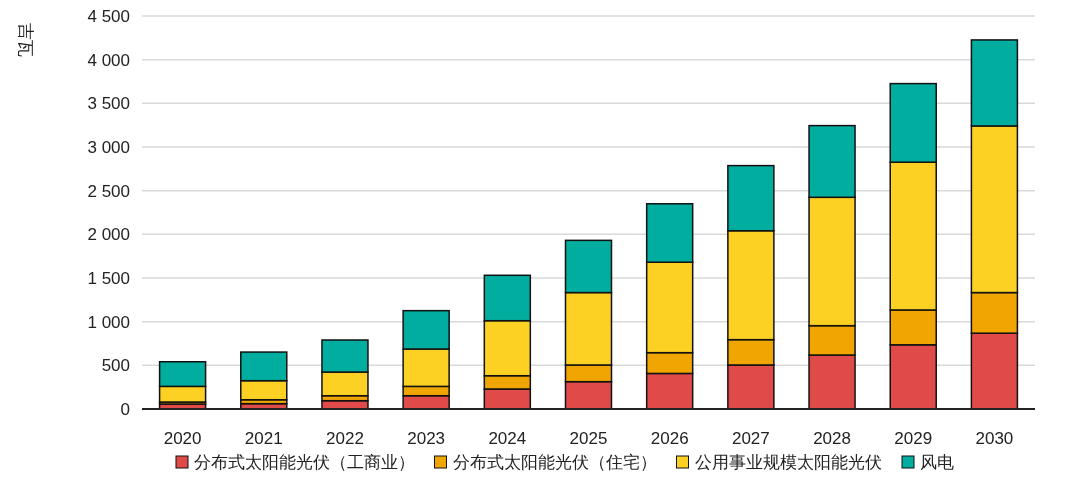  What do you see at coordinates (108, 278) in the screenshot?
I see `y-tick-label: 1 500` at bounding box center [108, 278].